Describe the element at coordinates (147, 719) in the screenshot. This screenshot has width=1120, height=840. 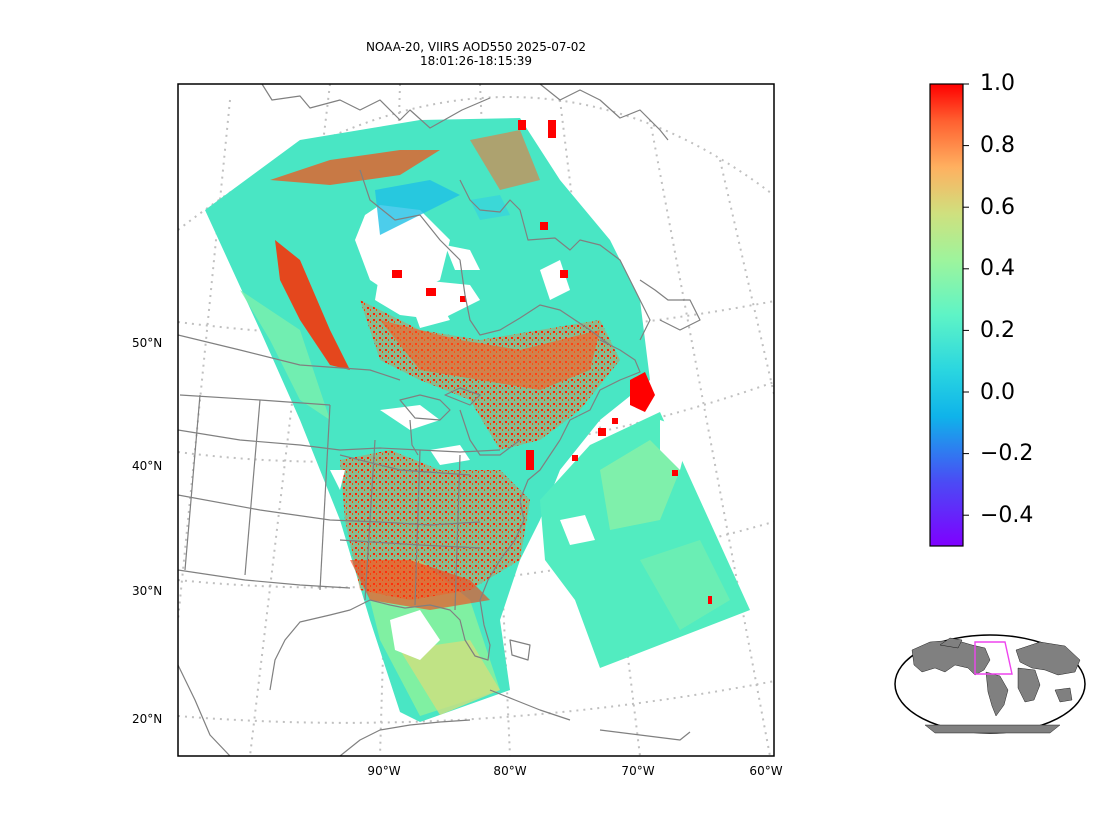
I see `lat-label-20: 20°N` at that location.